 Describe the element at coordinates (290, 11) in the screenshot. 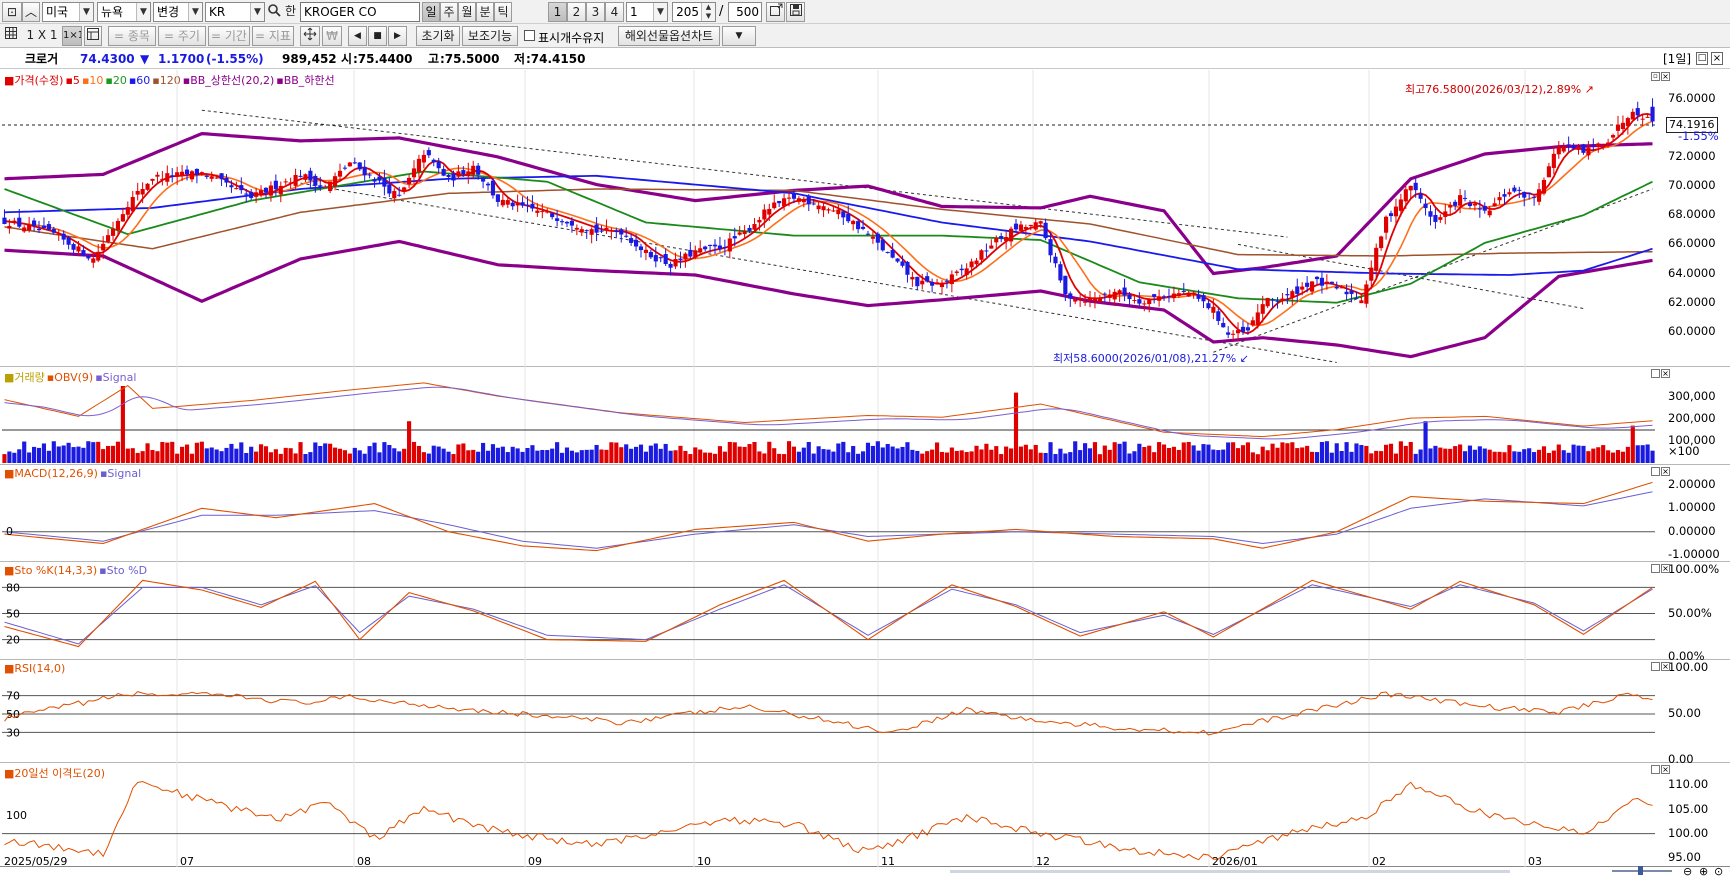

I see `han-toggle: 한` at that location.